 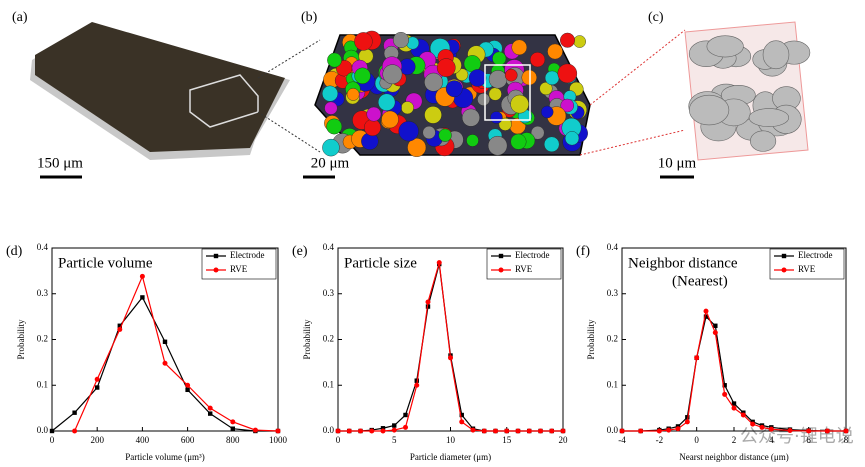 I want to click on panel-label: (e), so click(x=300, y=251).